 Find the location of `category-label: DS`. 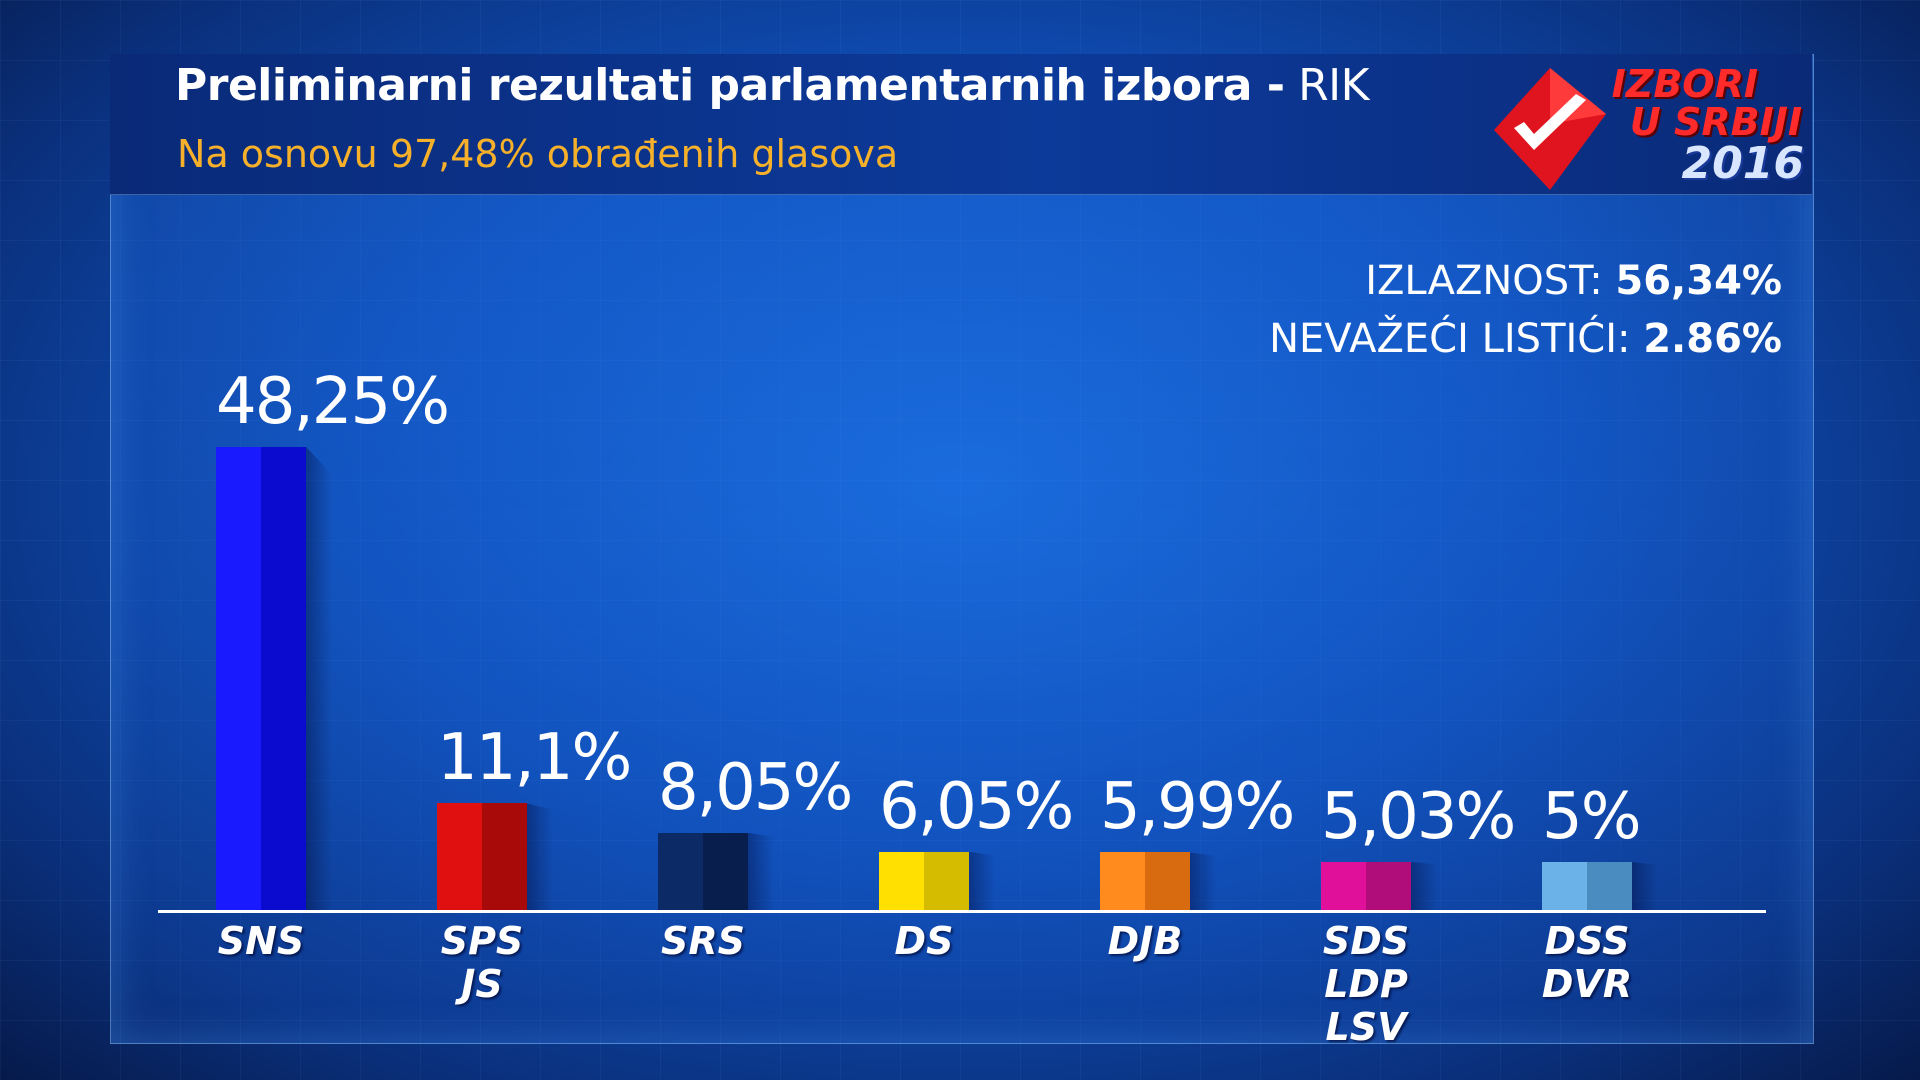

category-label: DS is located at coordinates (924, 941).